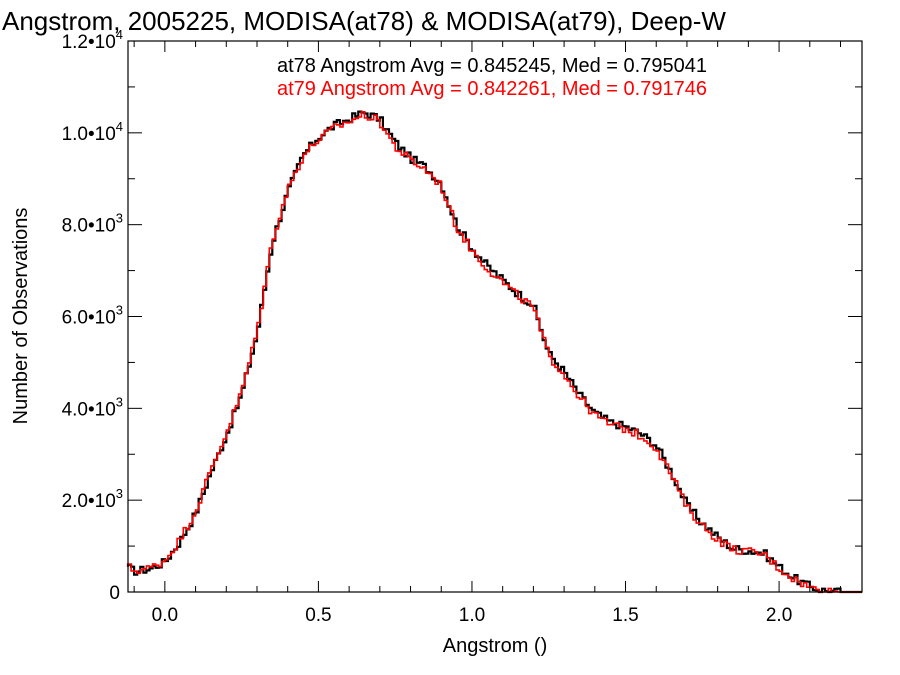  Describe the element at coordinates (472, 615) in the screenshot. I see `x-tick-label: 1.0` at that location.